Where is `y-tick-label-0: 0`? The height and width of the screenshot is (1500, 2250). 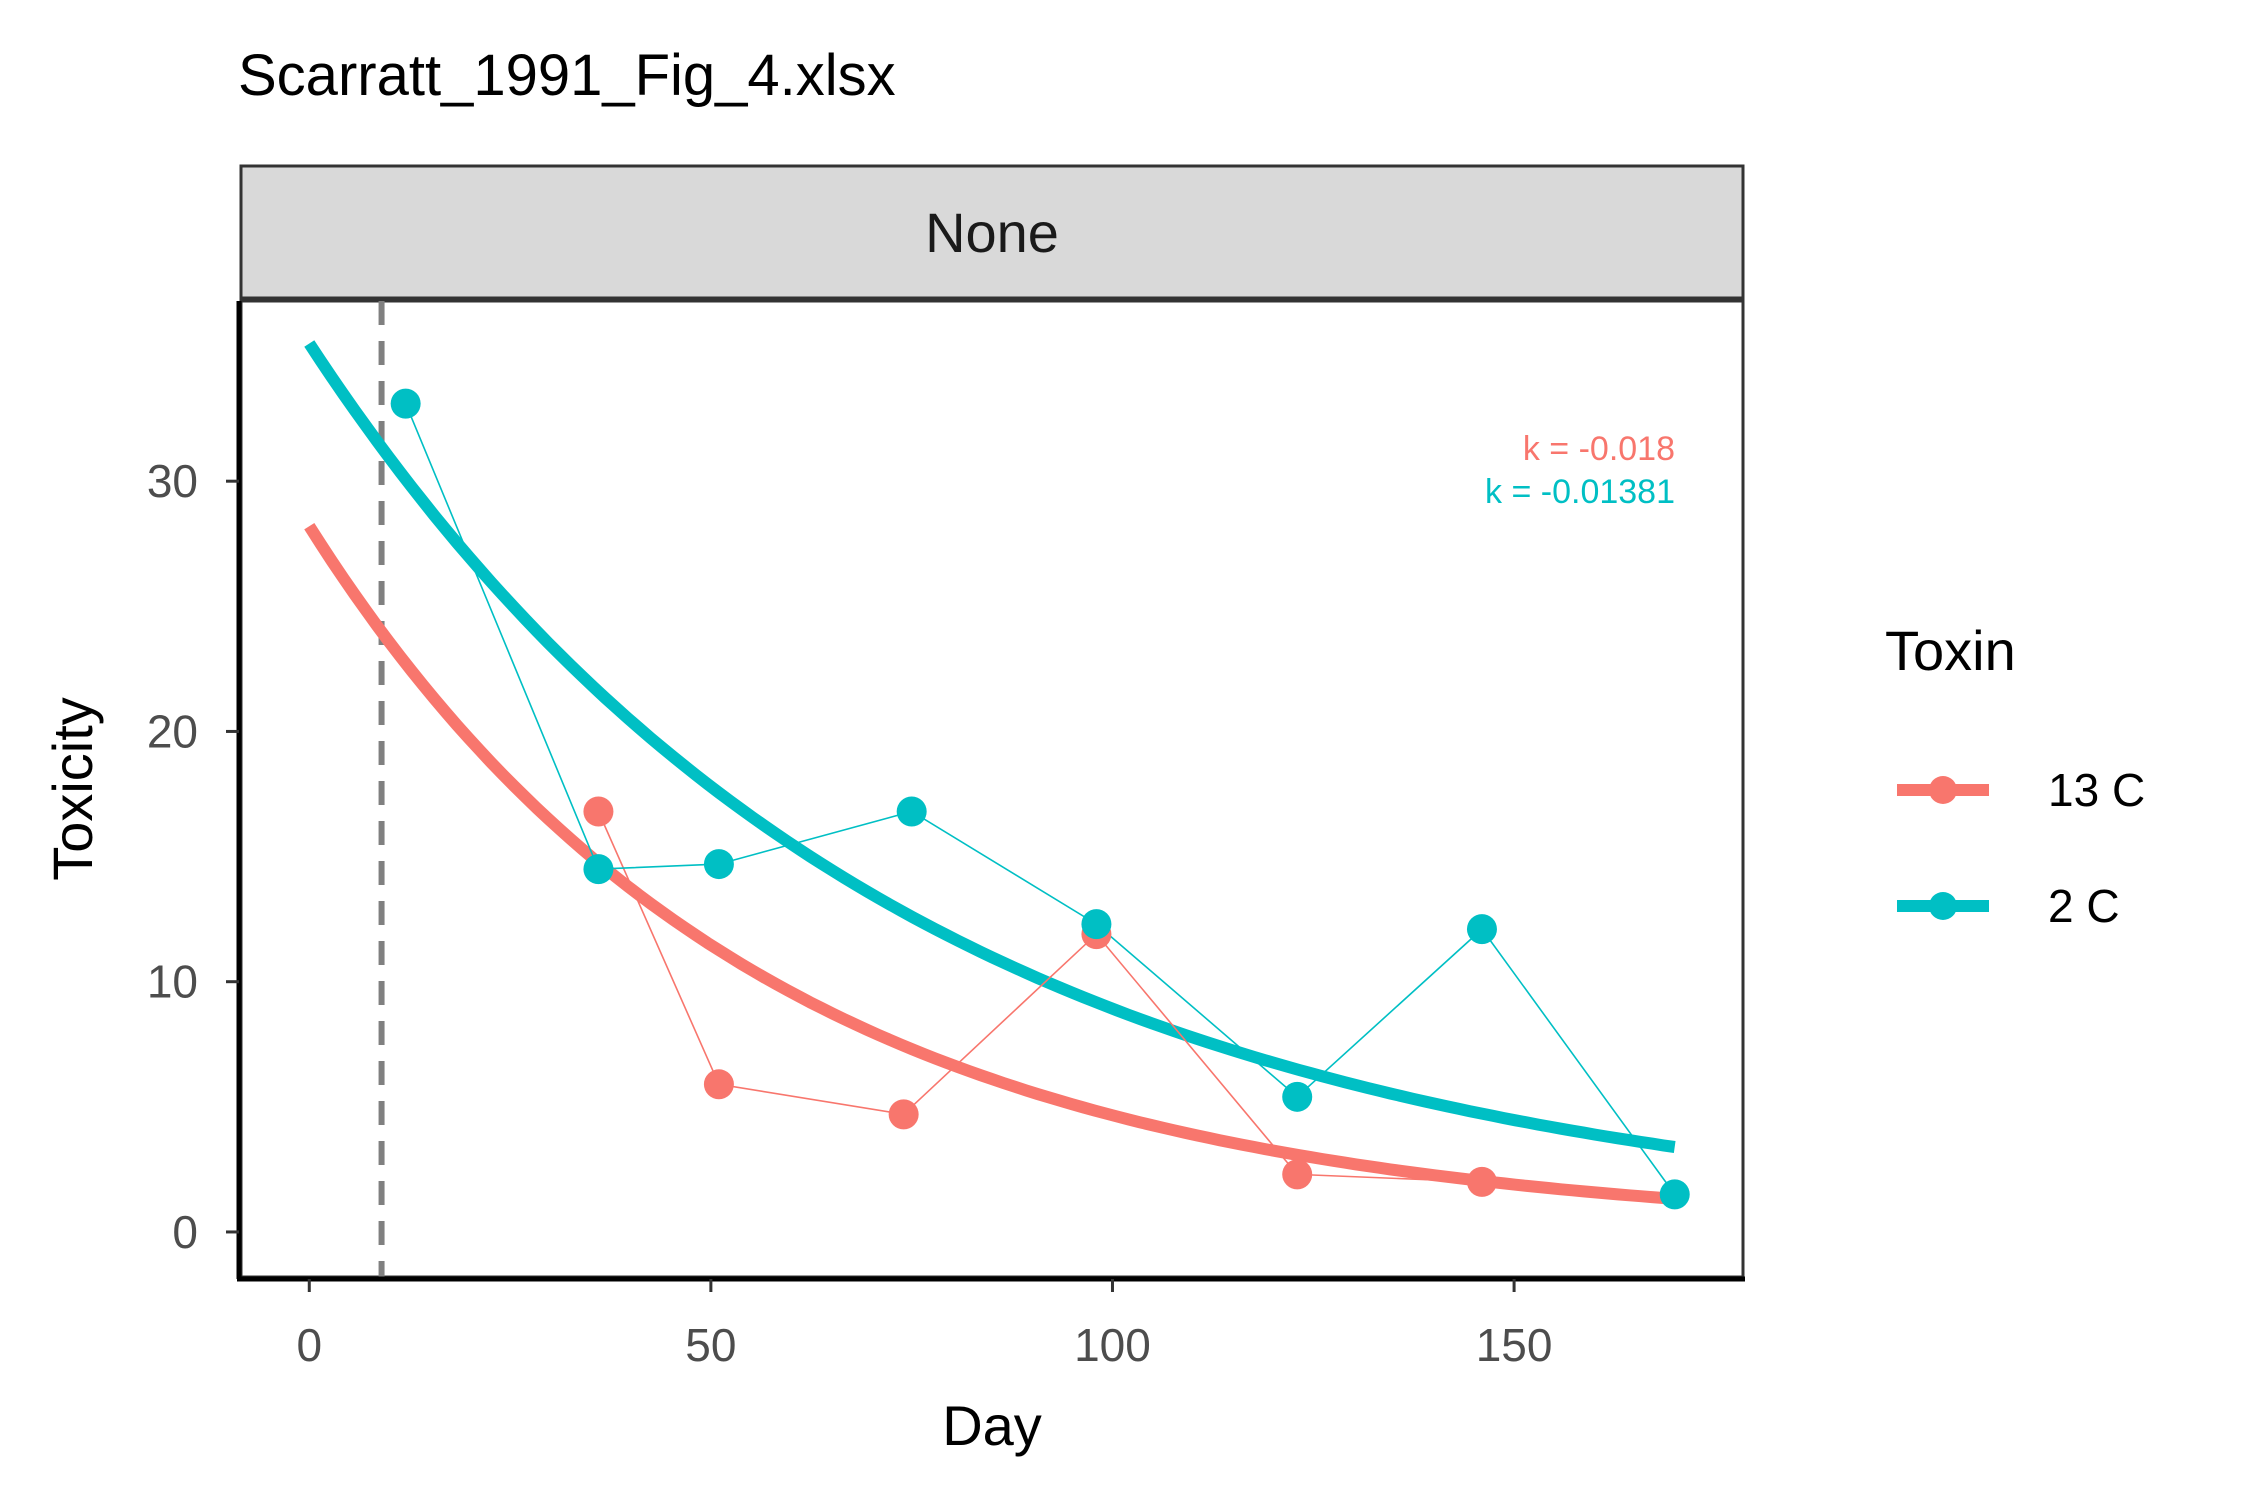
y-tick-label-0: 0 is located at coordinates (185, 1232).